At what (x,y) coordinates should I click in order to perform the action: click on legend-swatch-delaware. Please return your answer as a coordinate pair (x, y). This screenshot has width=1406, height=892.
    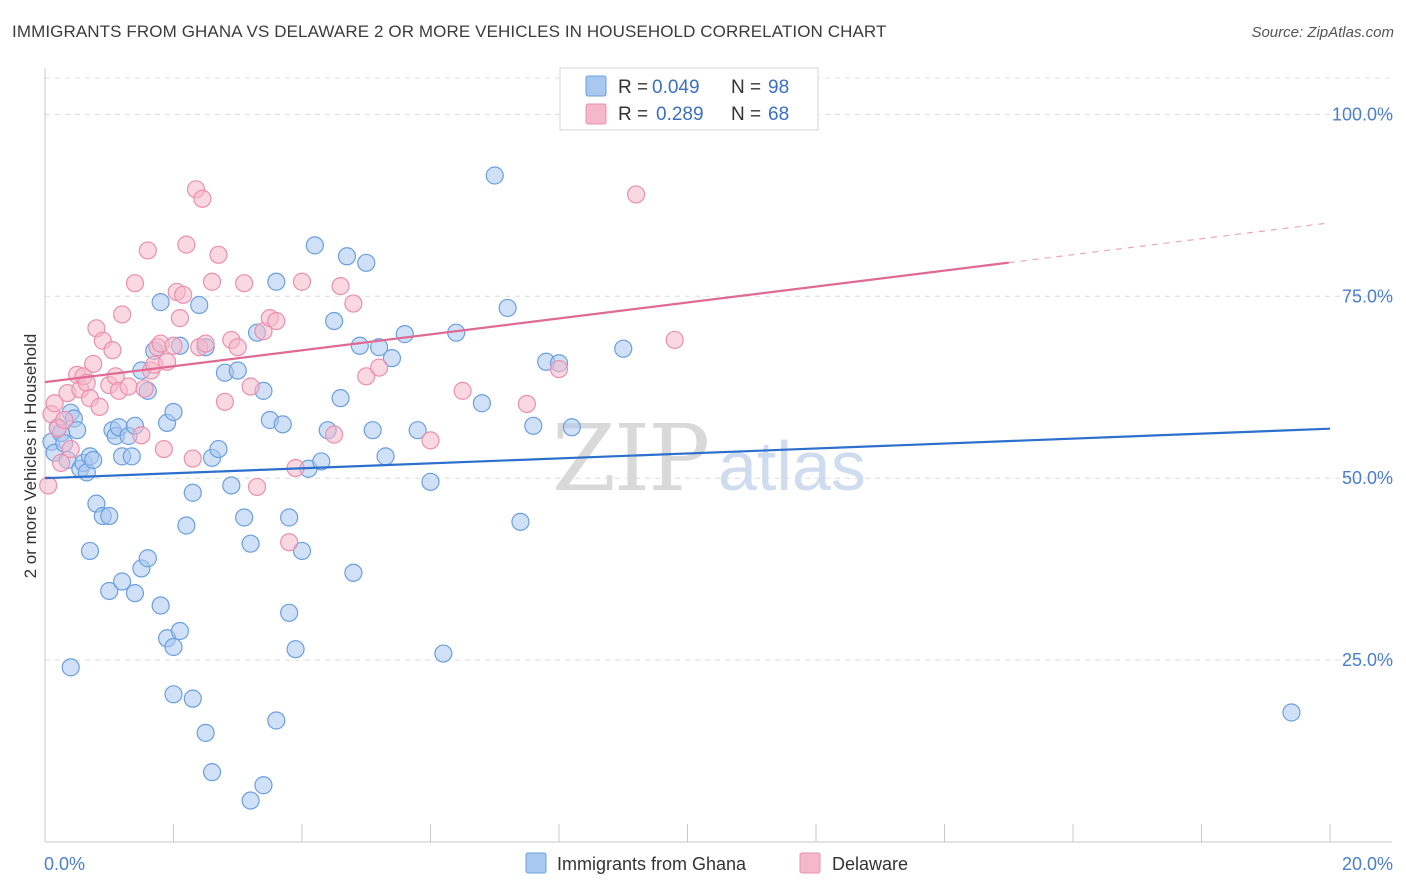
    Looking at the image, I should click on (596, 114).